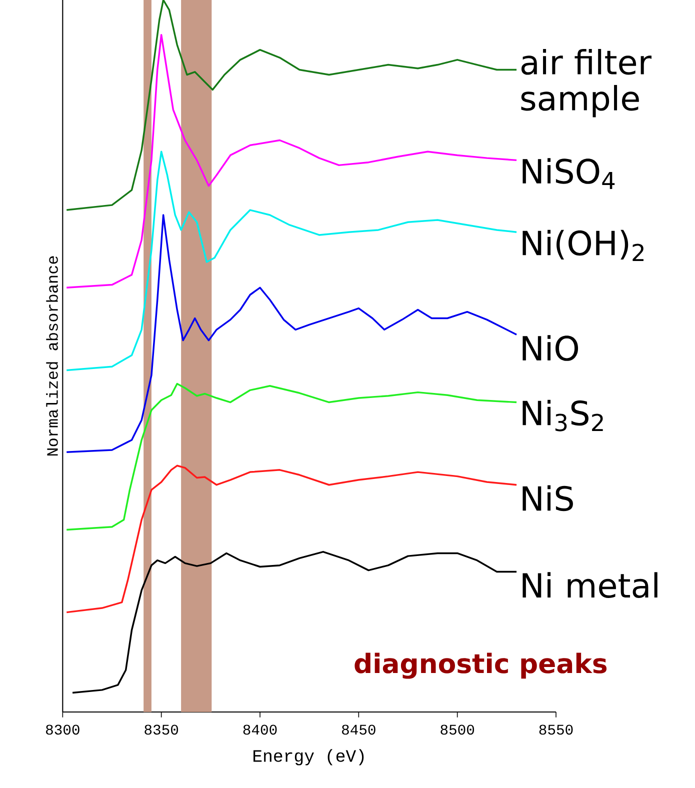 This screenshot has width=695, height=788. What do you see at coordinates (260, 729) in the screenshot?
I see `x-tick-label: 8400` at bounding box center [260, 729].